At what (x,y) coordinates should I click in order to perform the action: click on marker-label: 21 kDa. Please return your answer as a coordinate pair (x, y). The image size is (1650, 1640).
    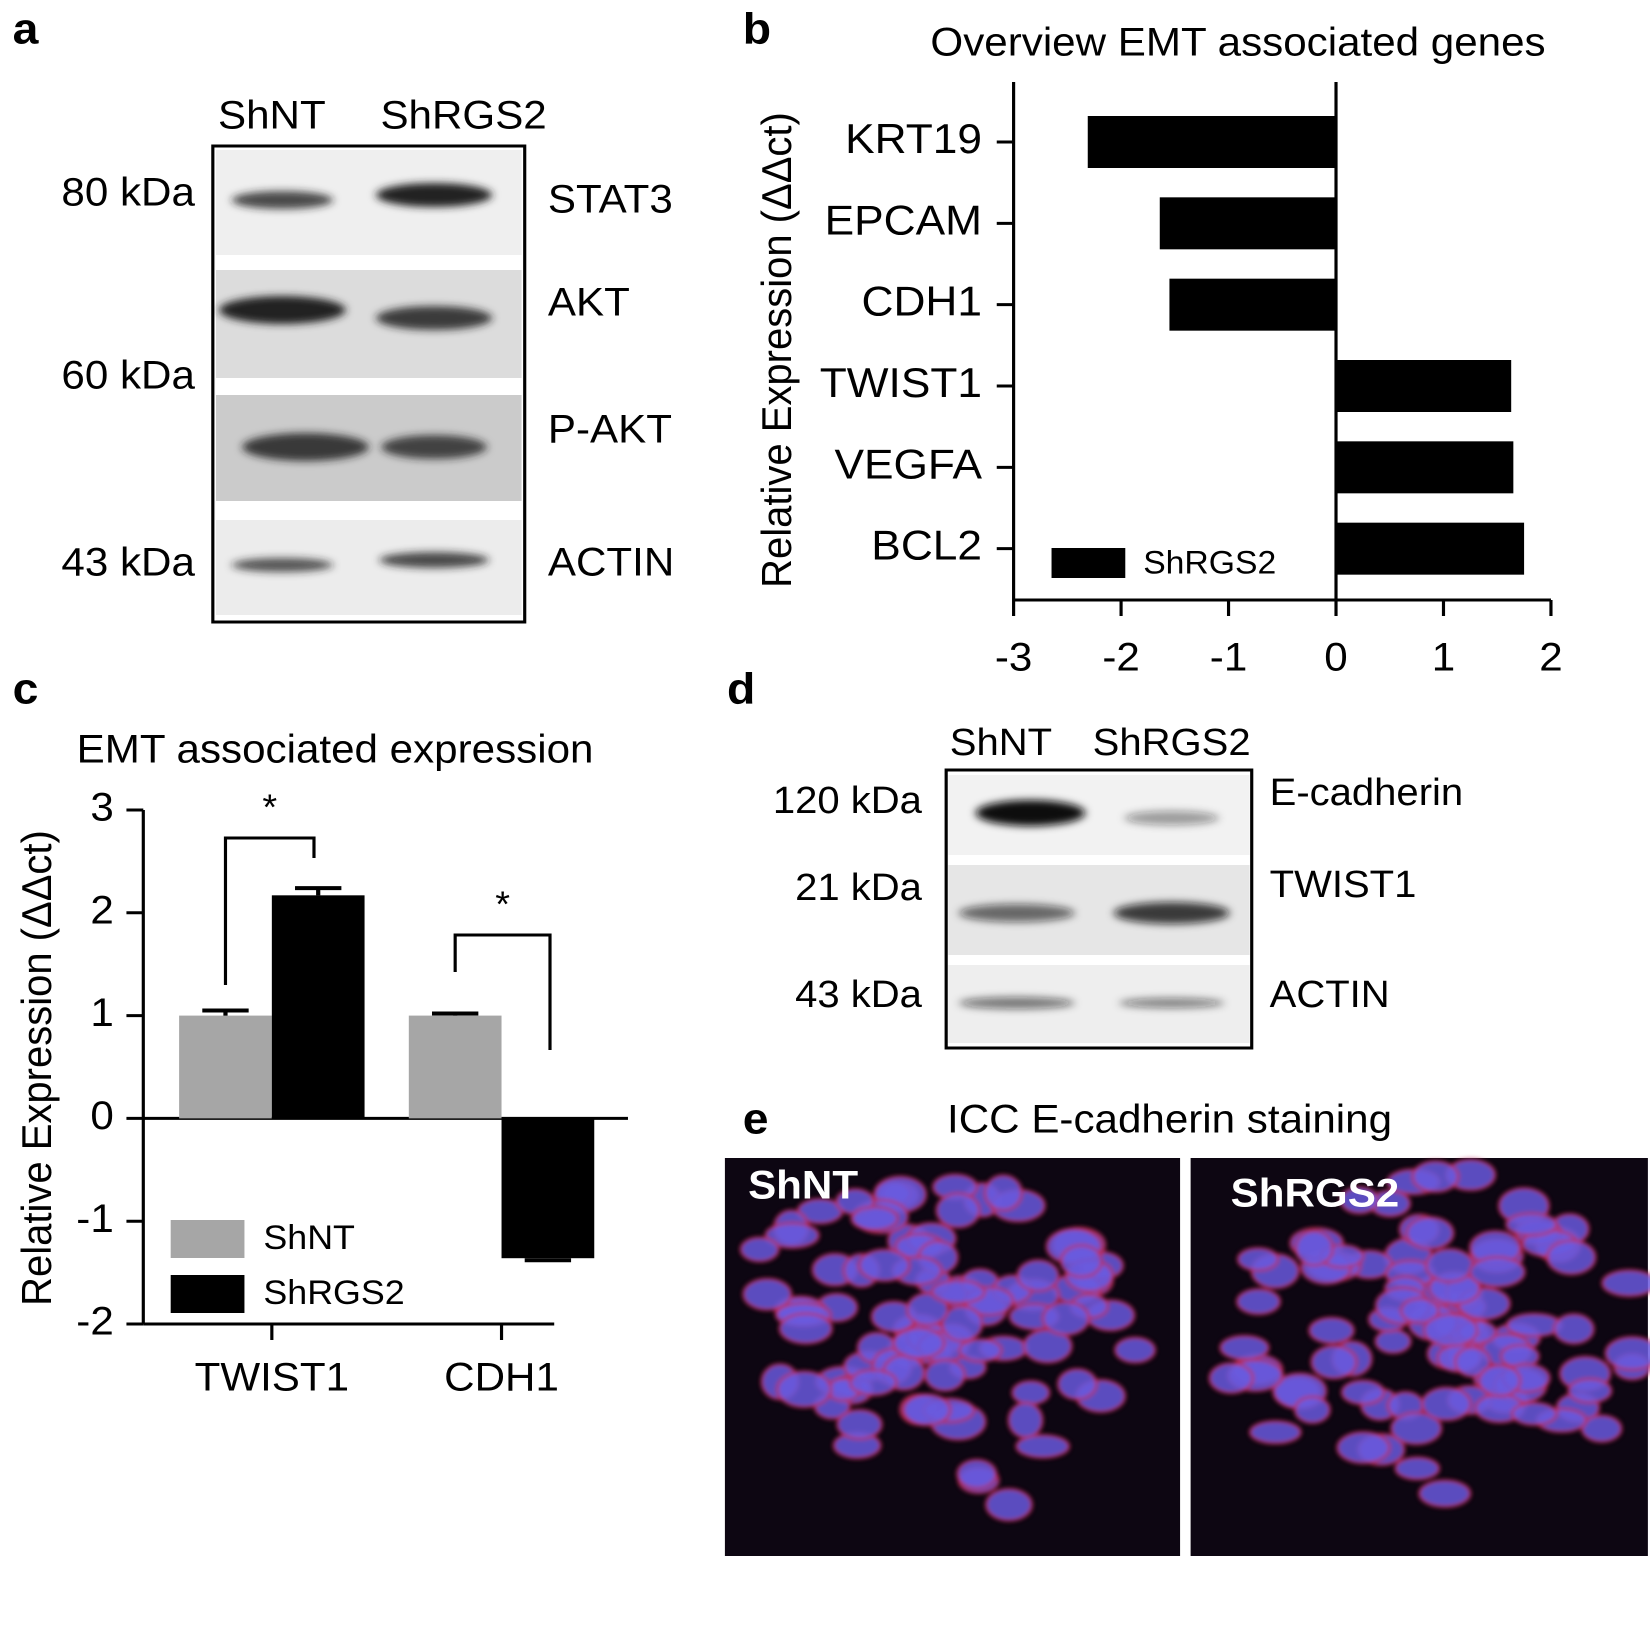
    Looking at the image, I should click on (858, 888).